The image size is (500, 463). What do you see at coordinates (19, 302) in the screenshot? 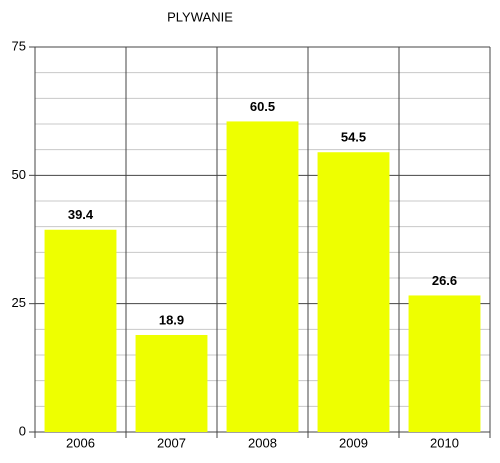
I see `y-tick-label: 25` at bounding box center [19, 302].